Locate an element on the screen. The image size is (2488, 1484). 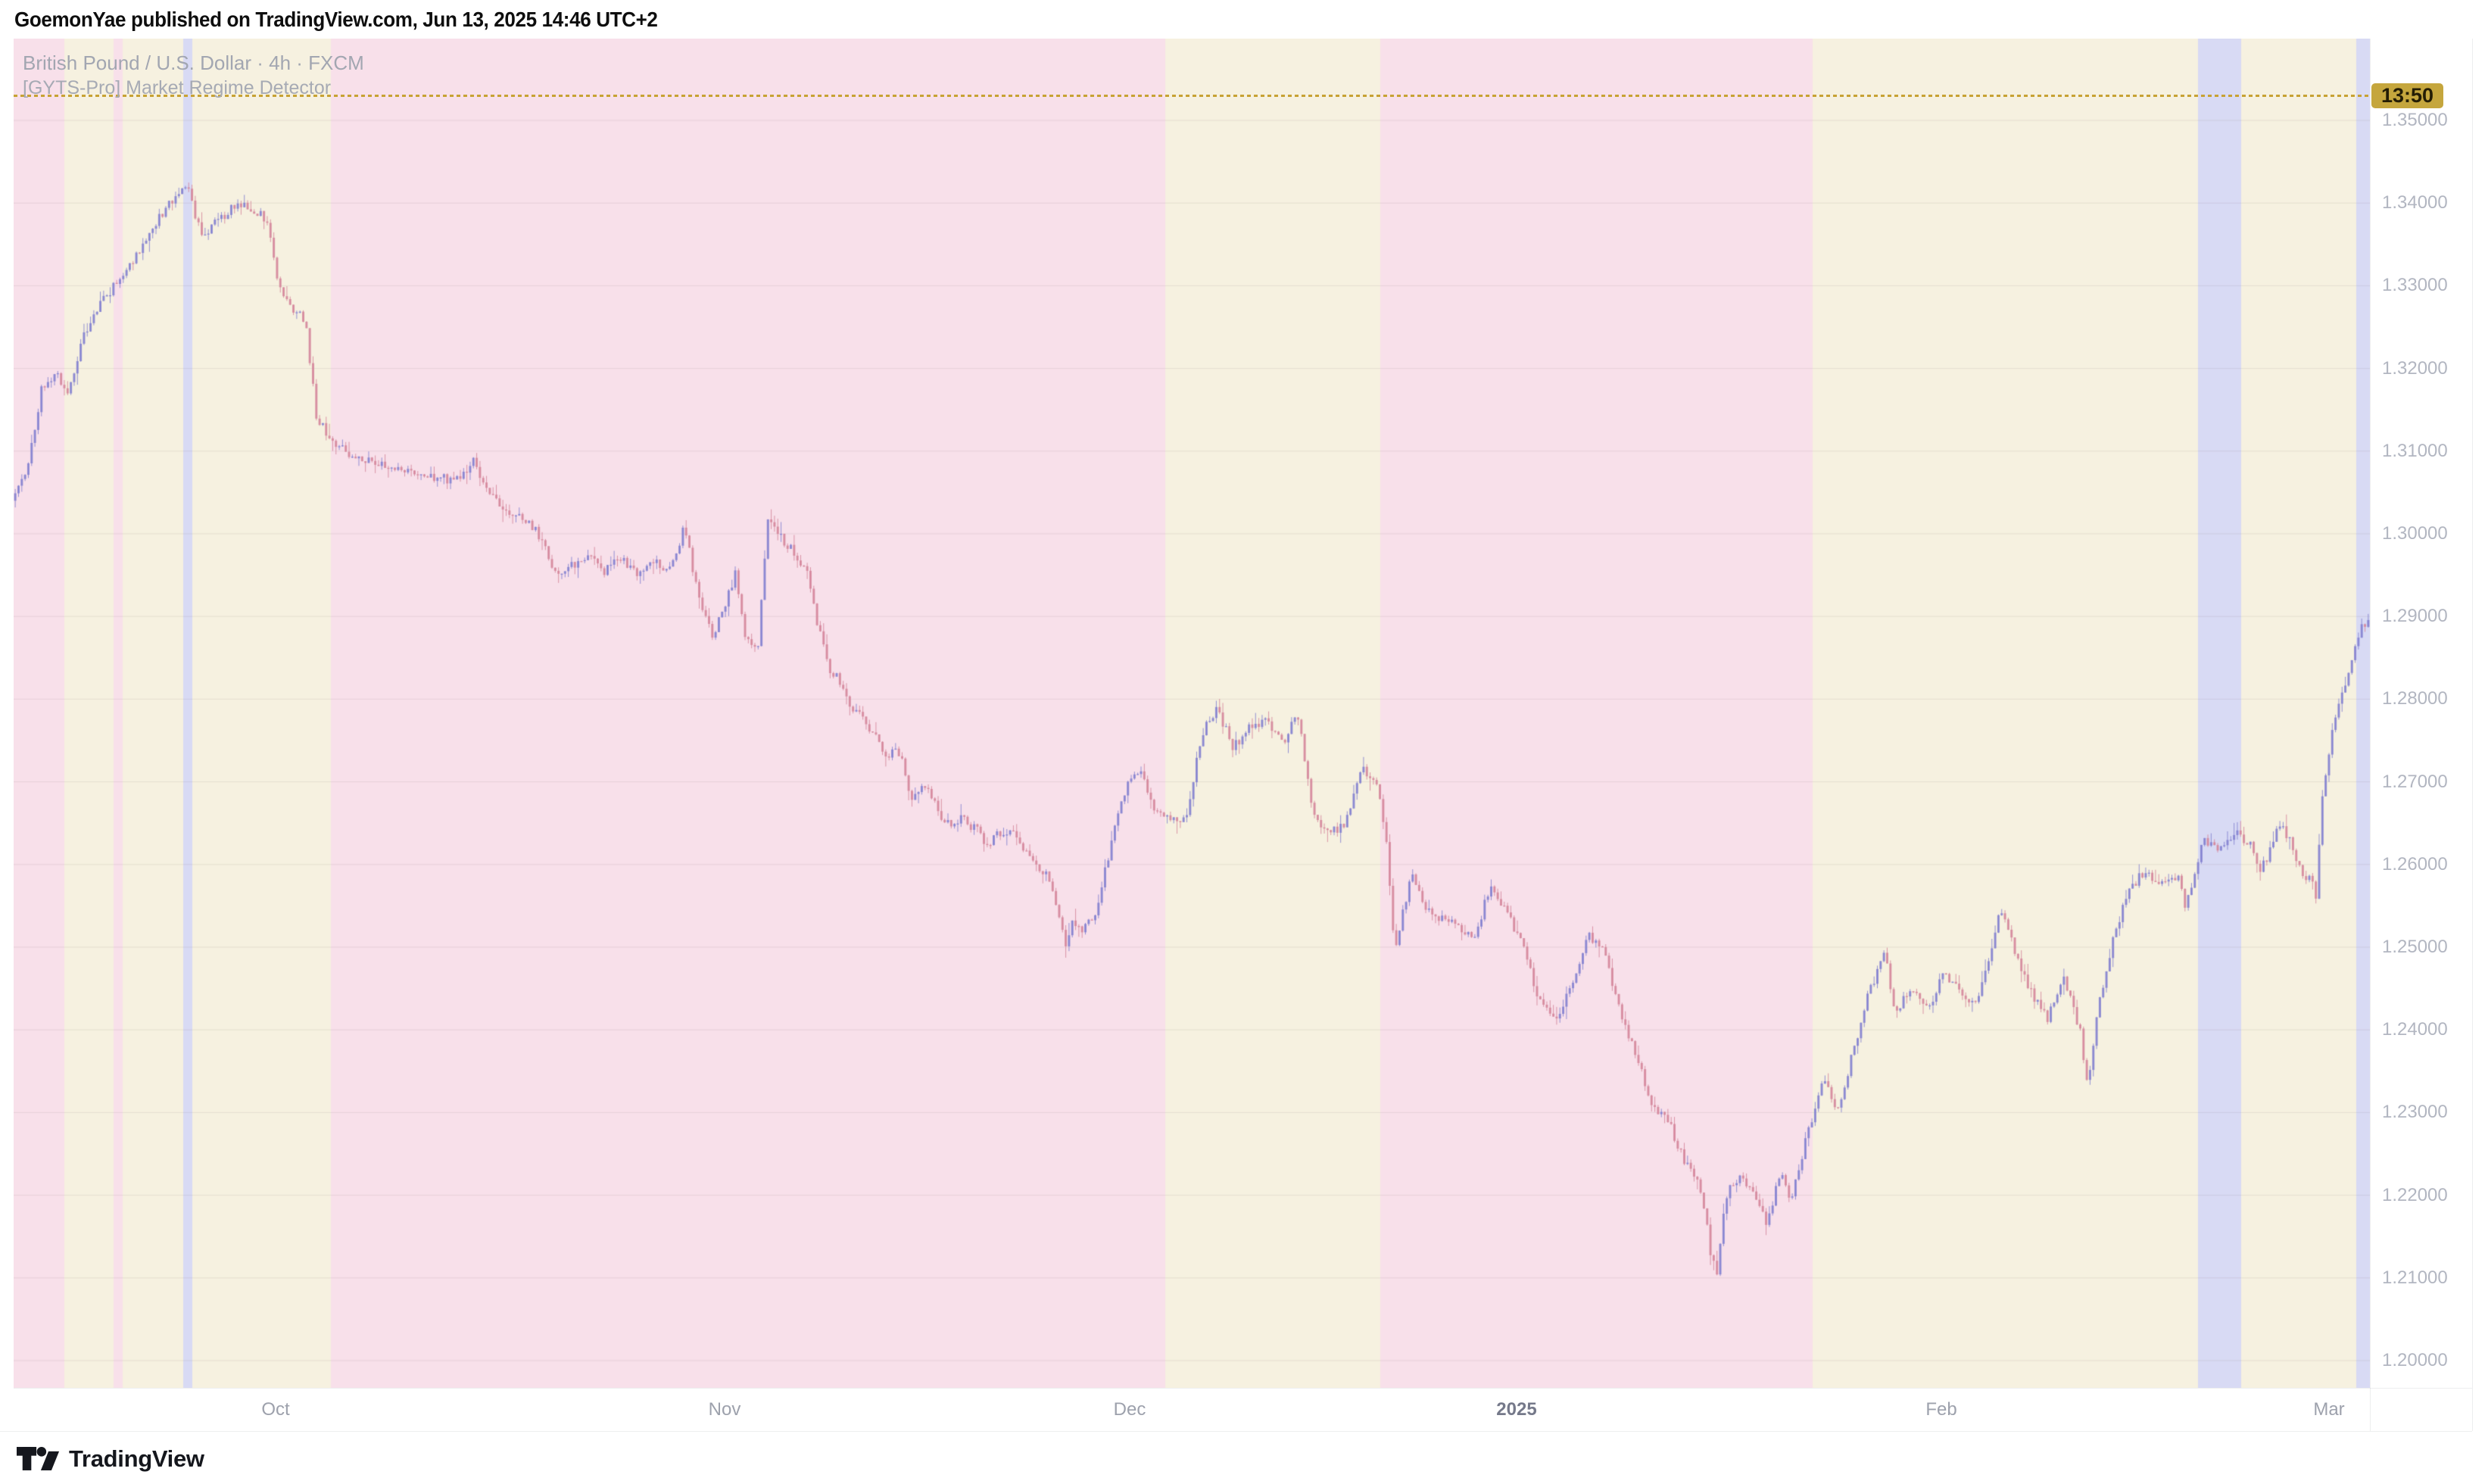
price-axis-label: 1.33000 is located at coordinates (2415, 285).